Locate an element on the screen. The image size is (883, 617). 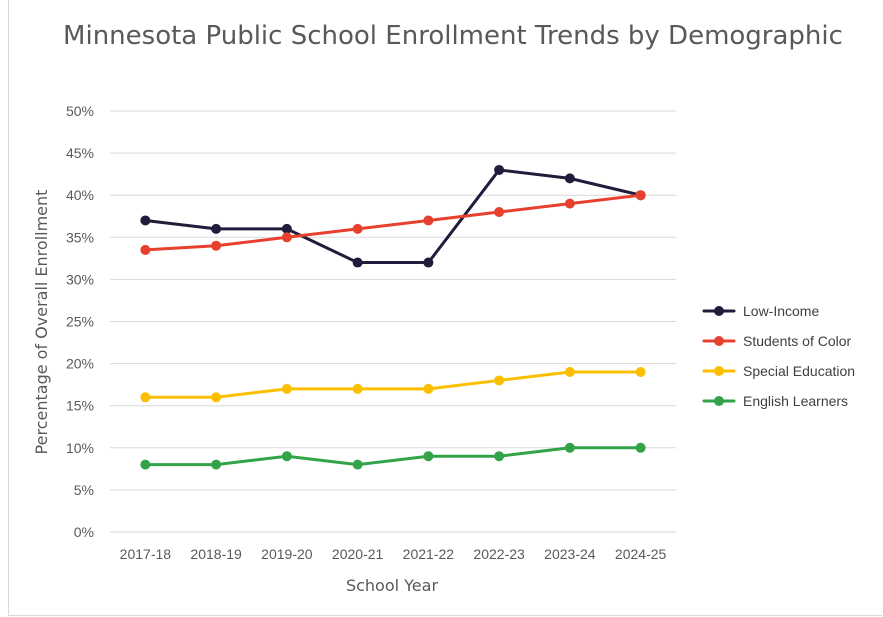
series-line-students-of-color is located at coordinates (393, 222).